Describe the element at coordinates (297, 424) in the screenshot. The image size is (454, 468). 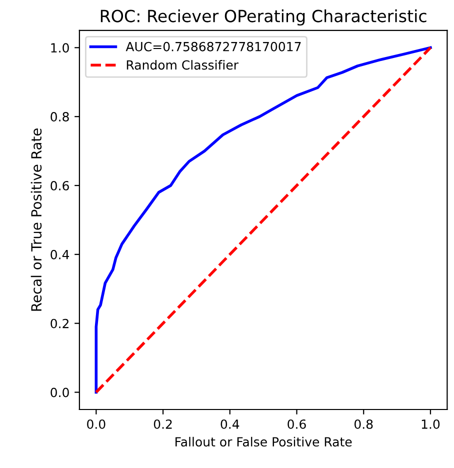
I see `x-tick-label: 0.6` at that location.